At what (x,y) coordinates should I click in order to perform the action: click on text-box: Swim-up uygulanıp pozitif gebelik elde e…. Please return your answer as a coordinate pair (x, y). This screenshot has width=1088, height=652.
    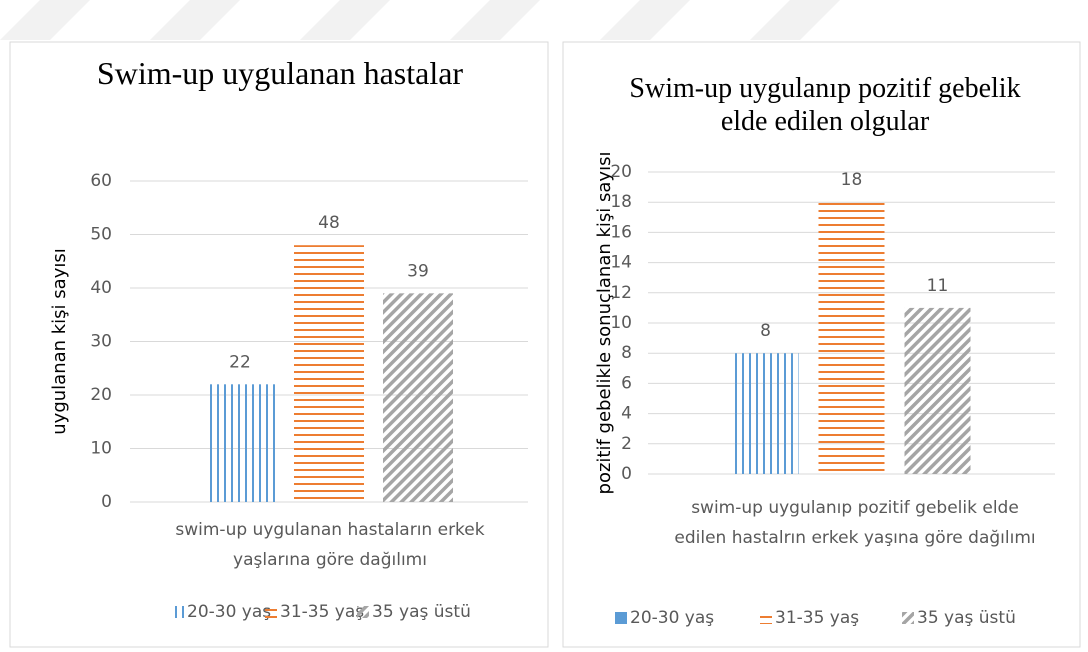
    Looking at the image, I should click on (825, 105).